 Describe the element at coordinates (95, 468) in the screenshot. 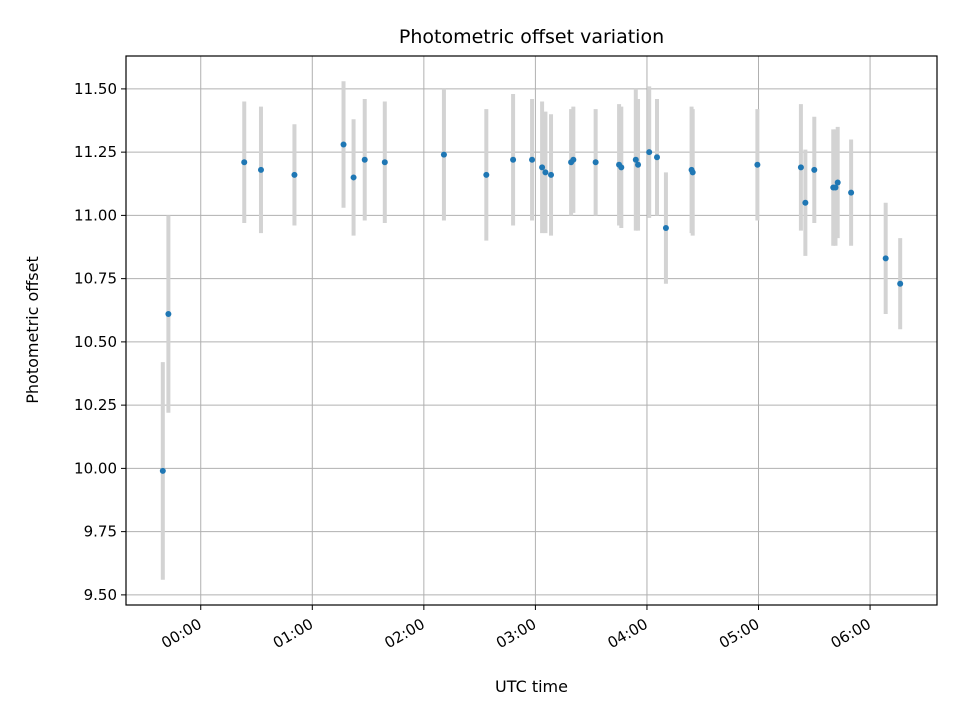

I see `y-tick-label: 10.00` at that location.